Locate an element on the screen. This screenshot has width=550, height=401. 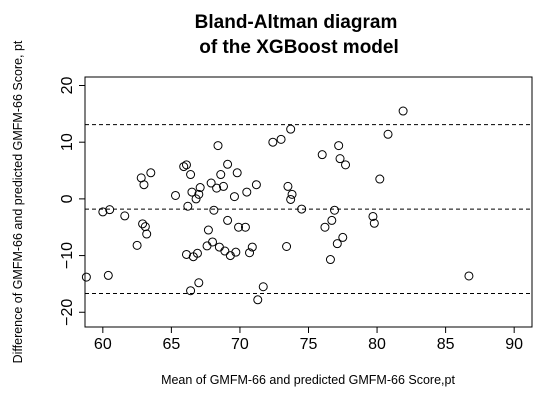
chart-title-line-1: Bland-Altman diagram is located at coordinates (296, 22).